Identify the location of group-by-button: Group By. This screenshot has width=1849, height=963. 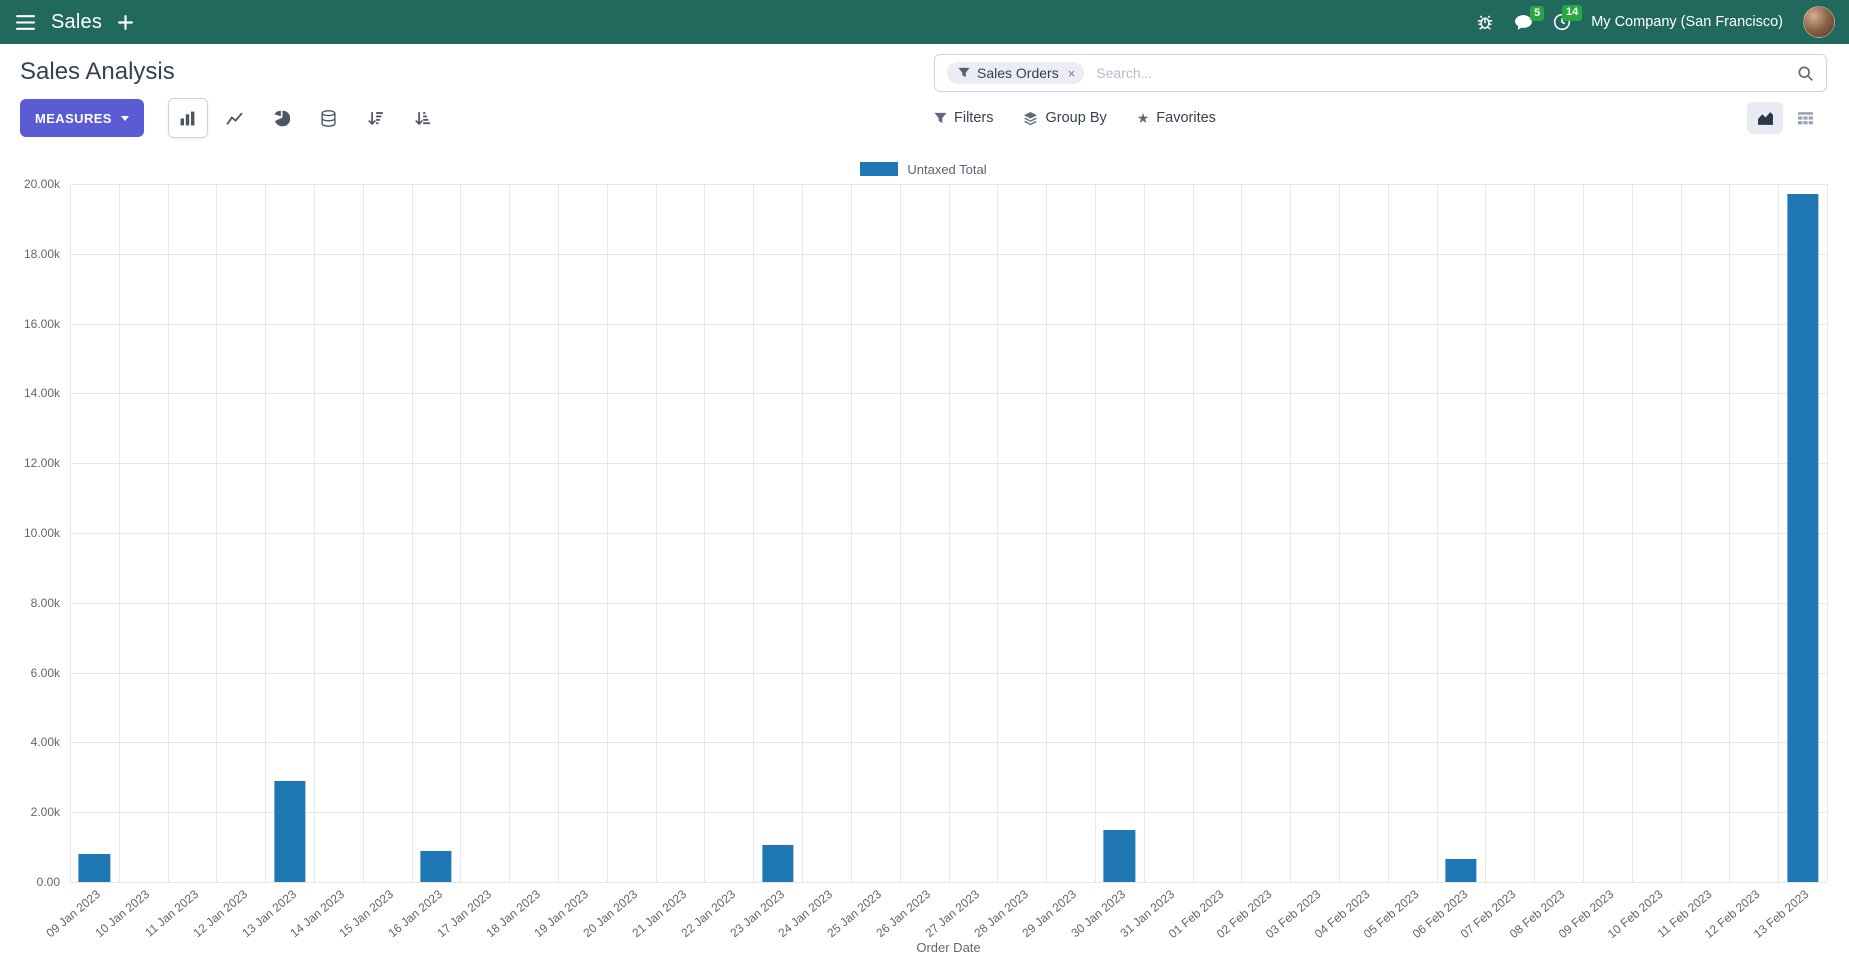
(1065, 118).